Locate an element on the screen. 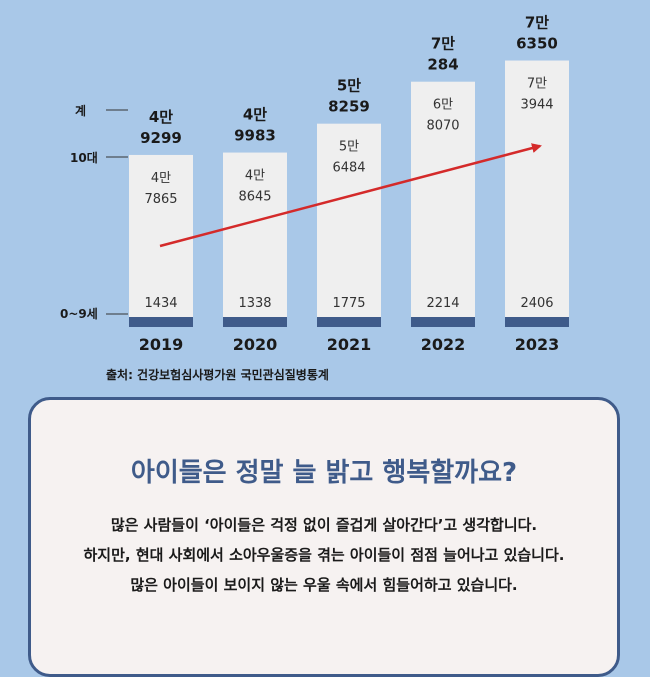  bar-child-2019 is located at coordinates (161, 322).